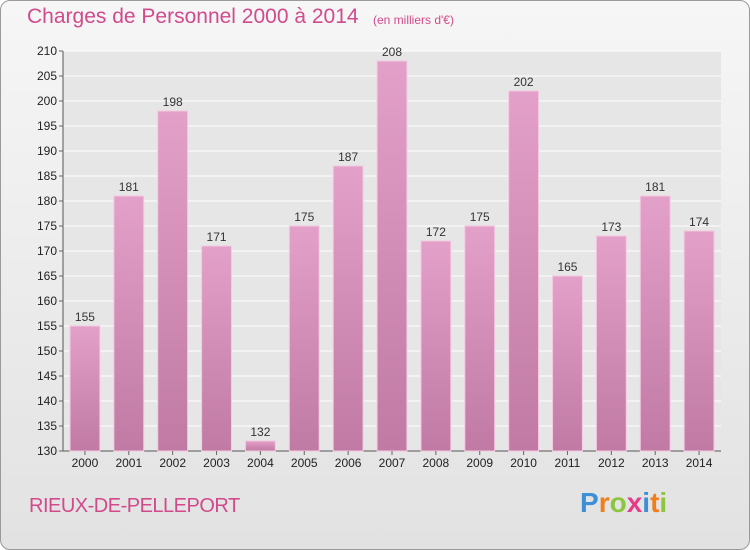 The image size is (750, 550). What do you see at coordinates (47, 176) in the screenshot?
I see `y-tick-label: 185` at bounding box center [47, 176].